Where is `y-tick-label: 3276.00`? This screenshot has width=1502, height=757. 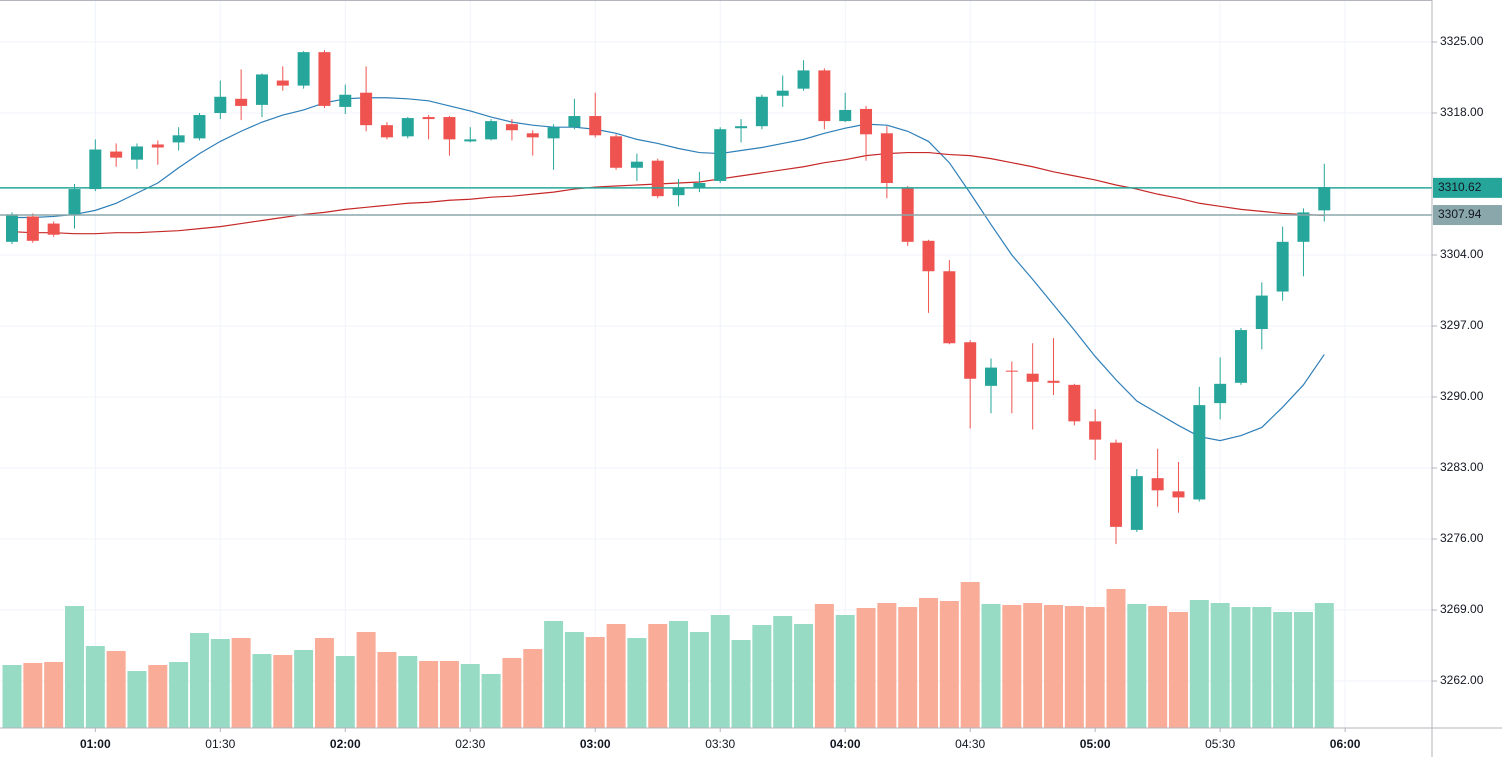
y-tick-label: 3276.00 is located at coordinates (1462, 538).